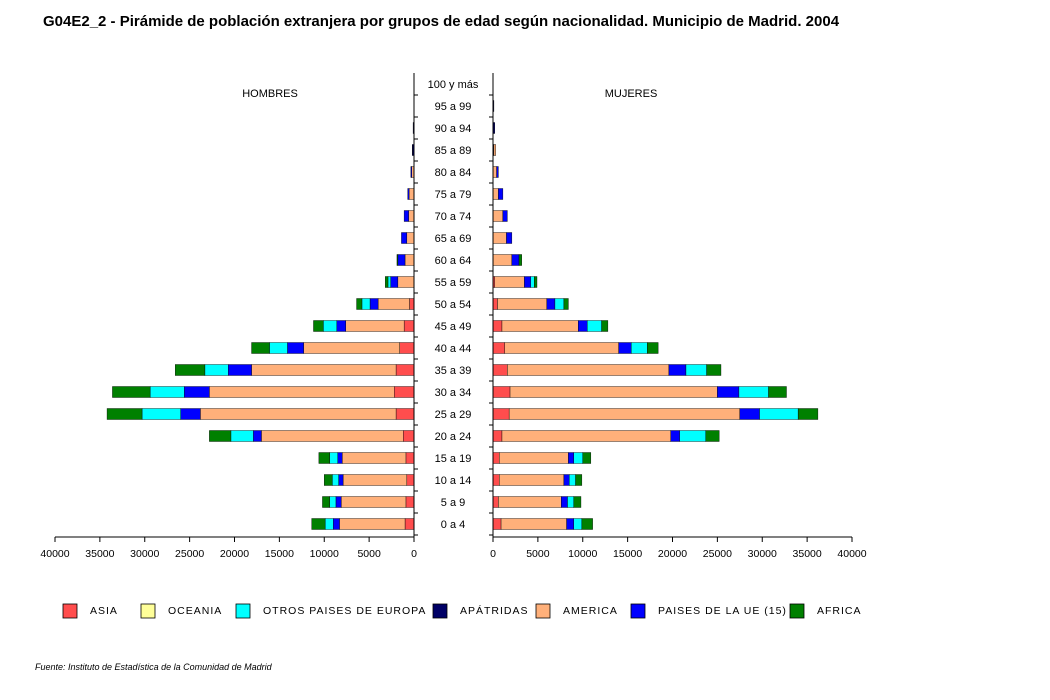  I want to click on bar-women-0-a-4-asia, so click(497, 524).